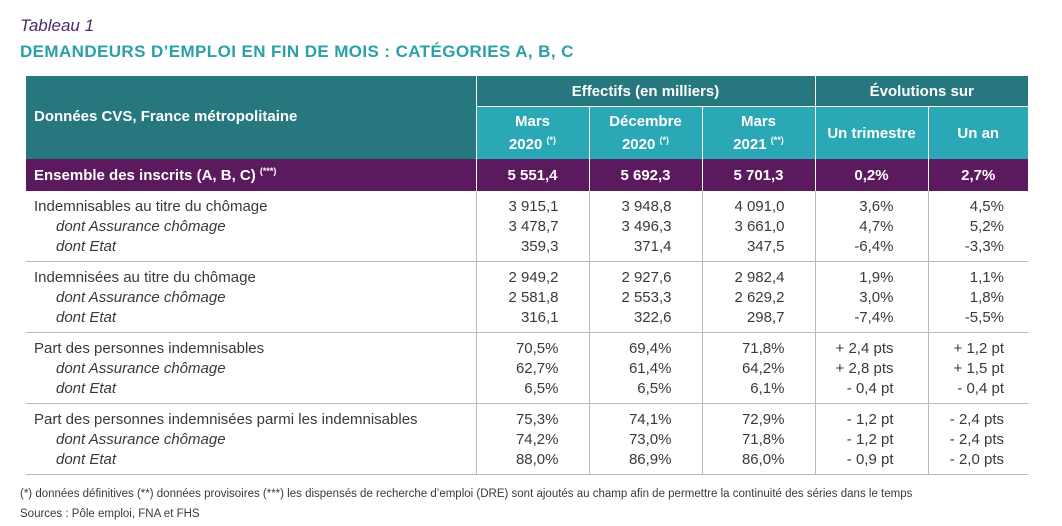 The height and width of the screenshot is (526, 1062). I want to click on cell-value: 2 629,2, so click(759, 297).